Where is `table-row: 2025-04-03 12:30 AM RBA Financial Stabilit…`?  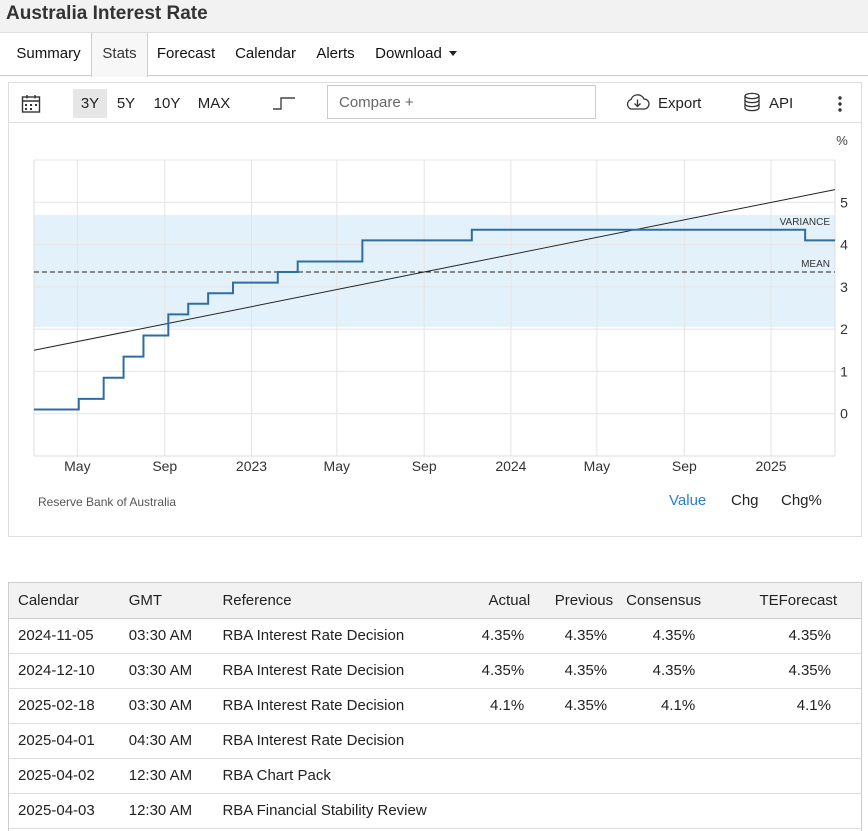 table-row: 2025-04-03 12:30 AM RBA Financial Stabilit… is located at coordinates (435, 811).